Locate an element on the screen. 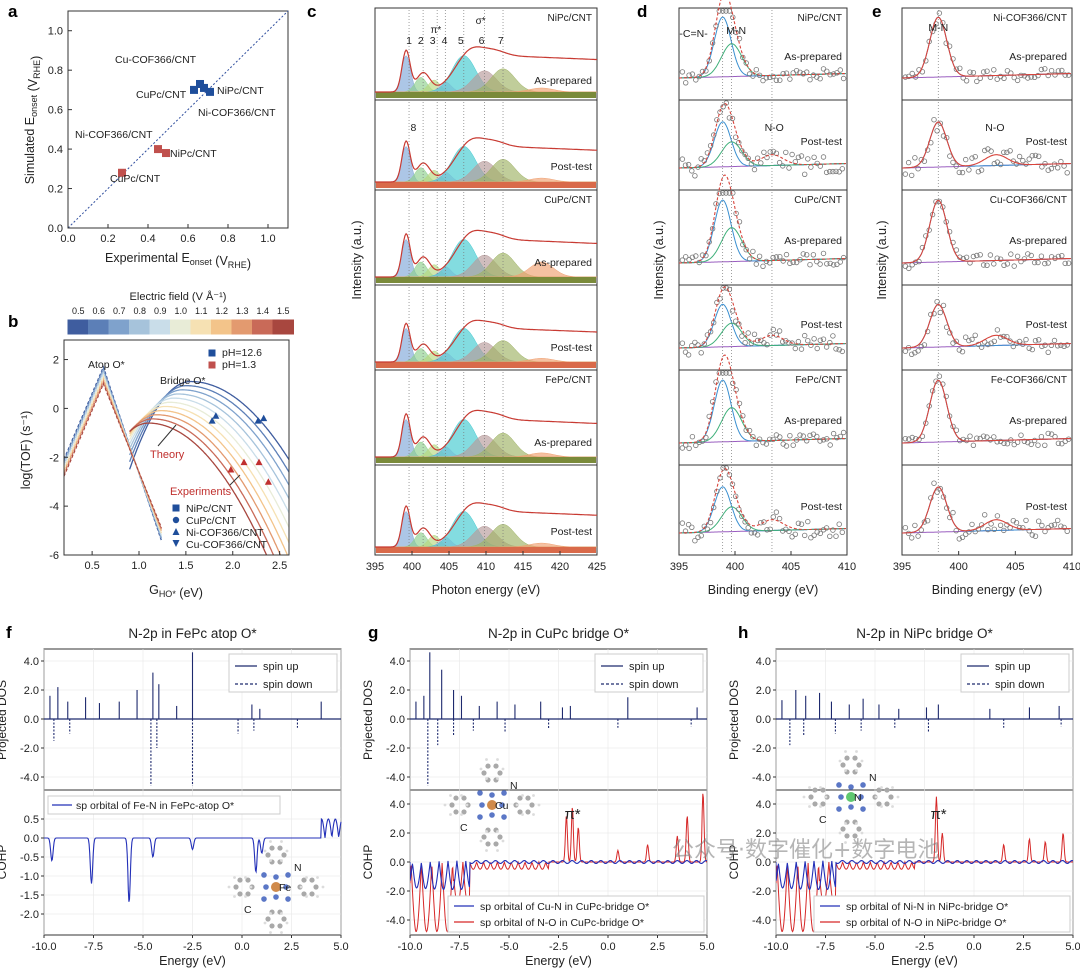 This screenshot has height=973, width=1080. tick-label: 0.6 is located at coordinates (55, 111).